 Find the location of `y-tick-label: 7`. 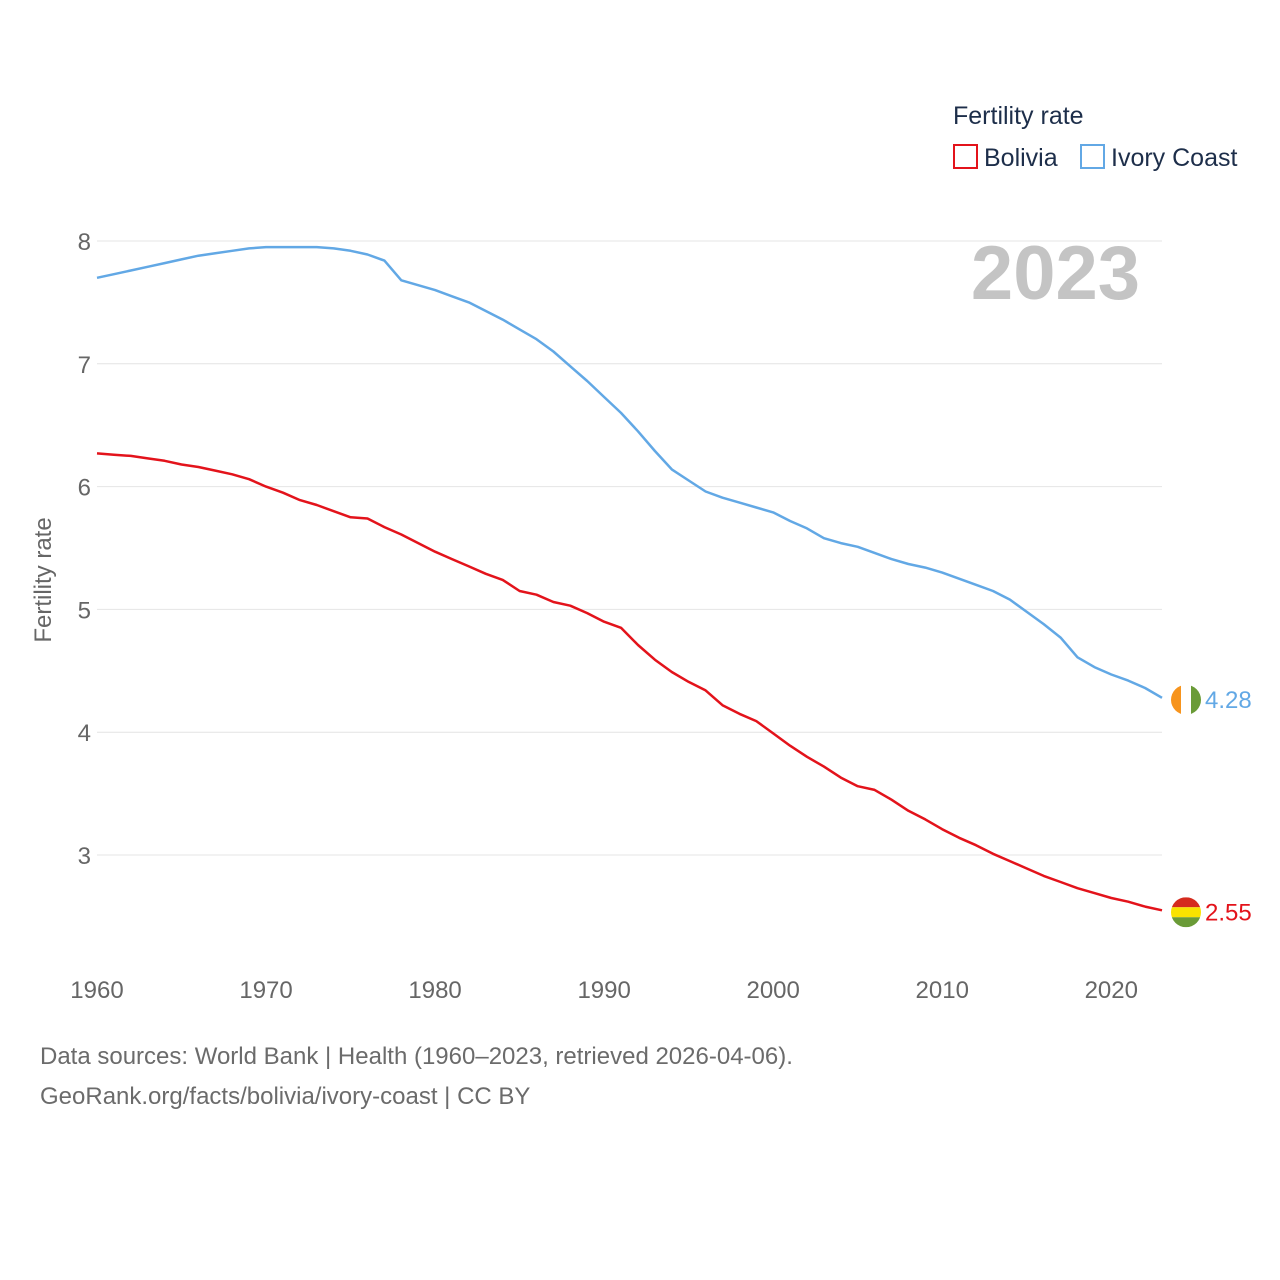

y-tick-label: 7 is located at coordinates (84, 365).